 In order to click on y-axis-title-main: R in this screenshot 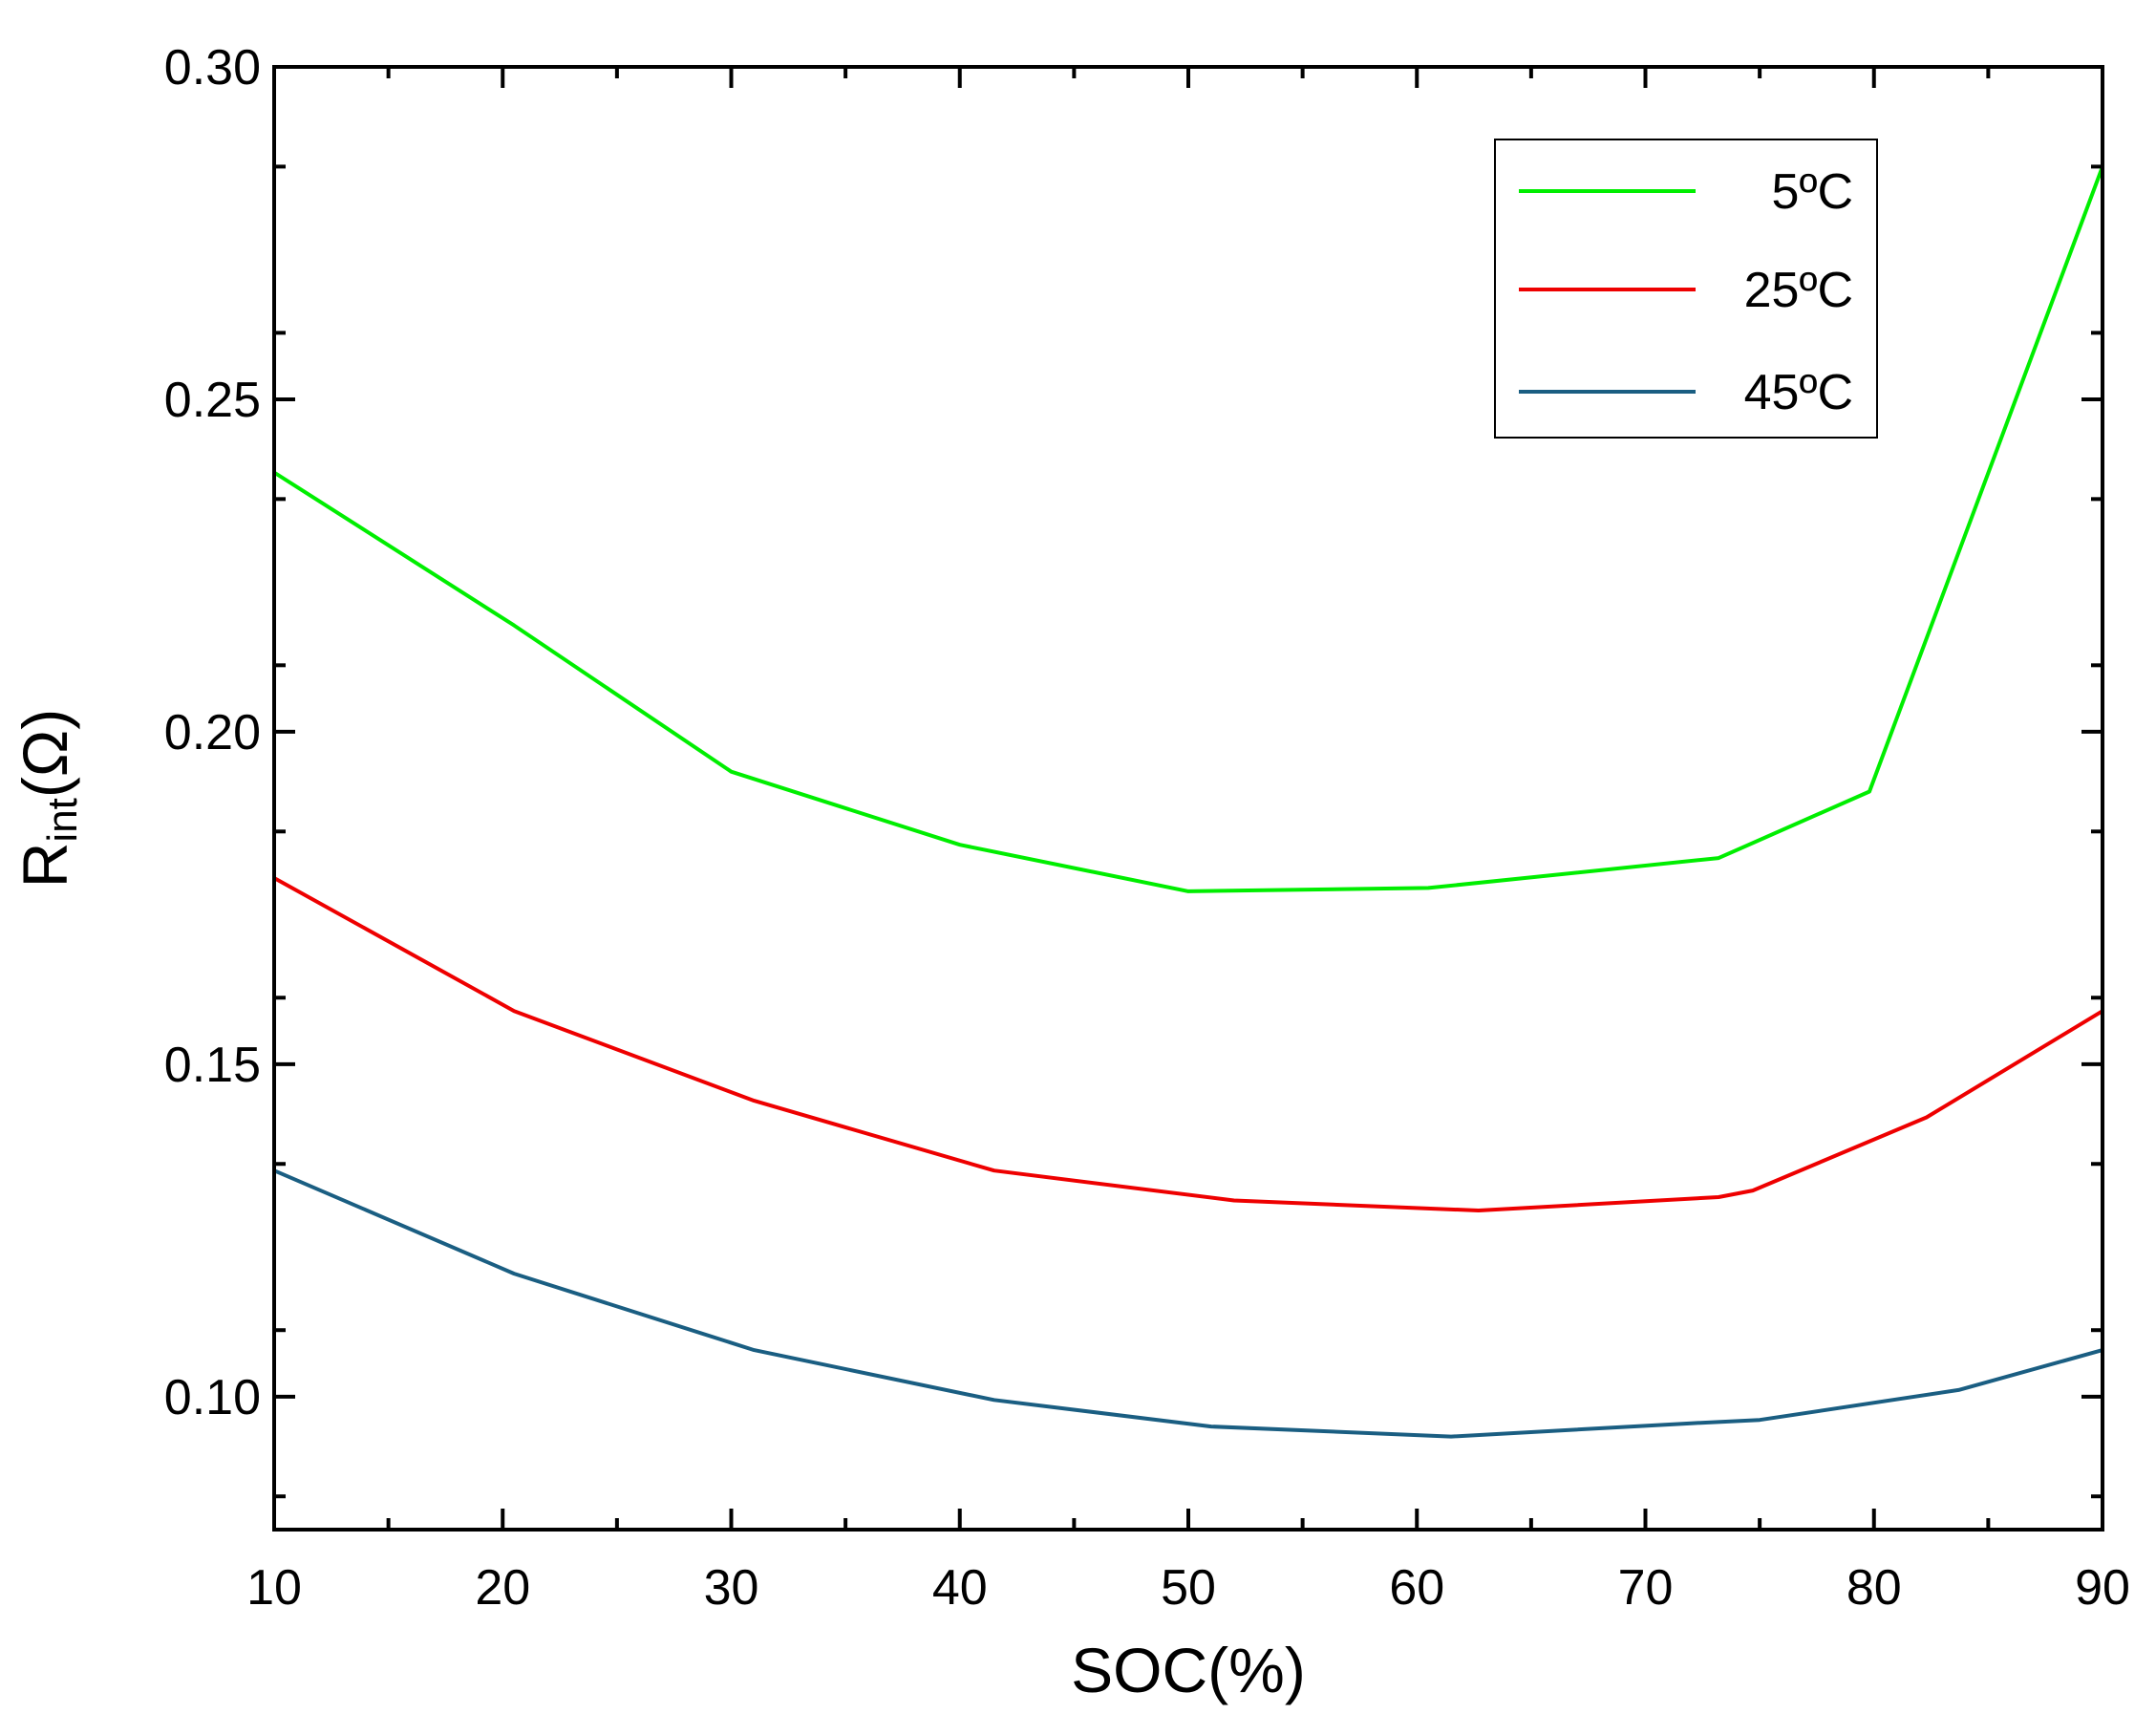, I will do `click(45, 866)`.